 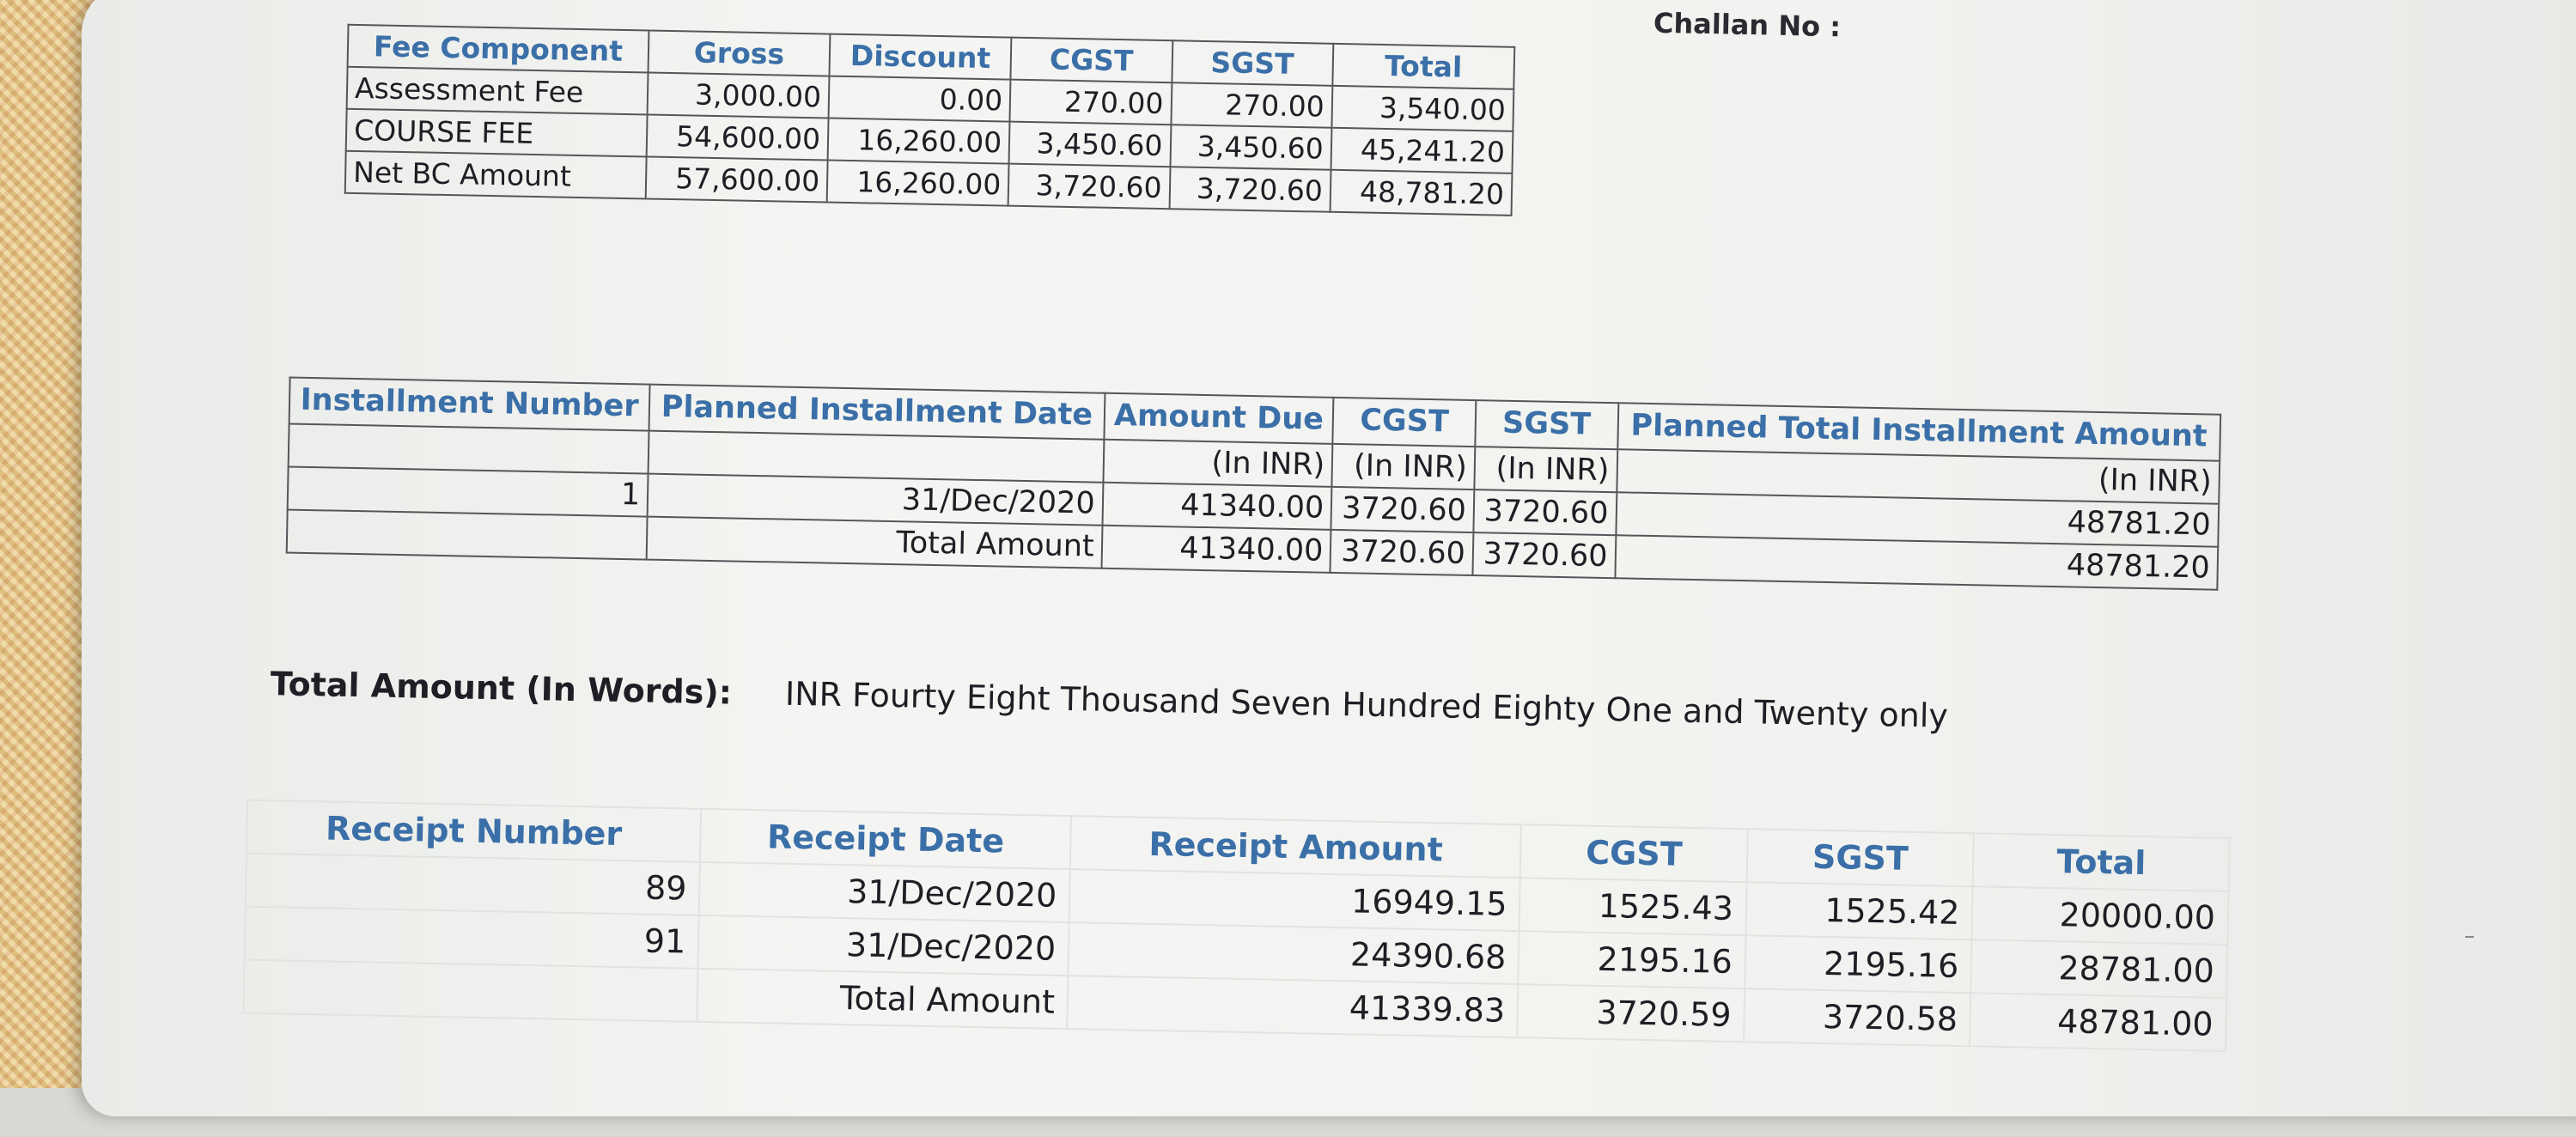 I want to click on cell-discount: 0.00, so click(x=919, y=99).